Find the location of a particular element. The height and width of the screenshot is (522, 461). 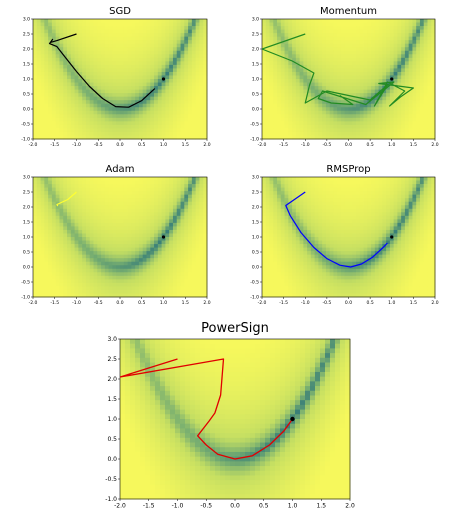

subplot-title: Adam is located at coordinates (120, 169).